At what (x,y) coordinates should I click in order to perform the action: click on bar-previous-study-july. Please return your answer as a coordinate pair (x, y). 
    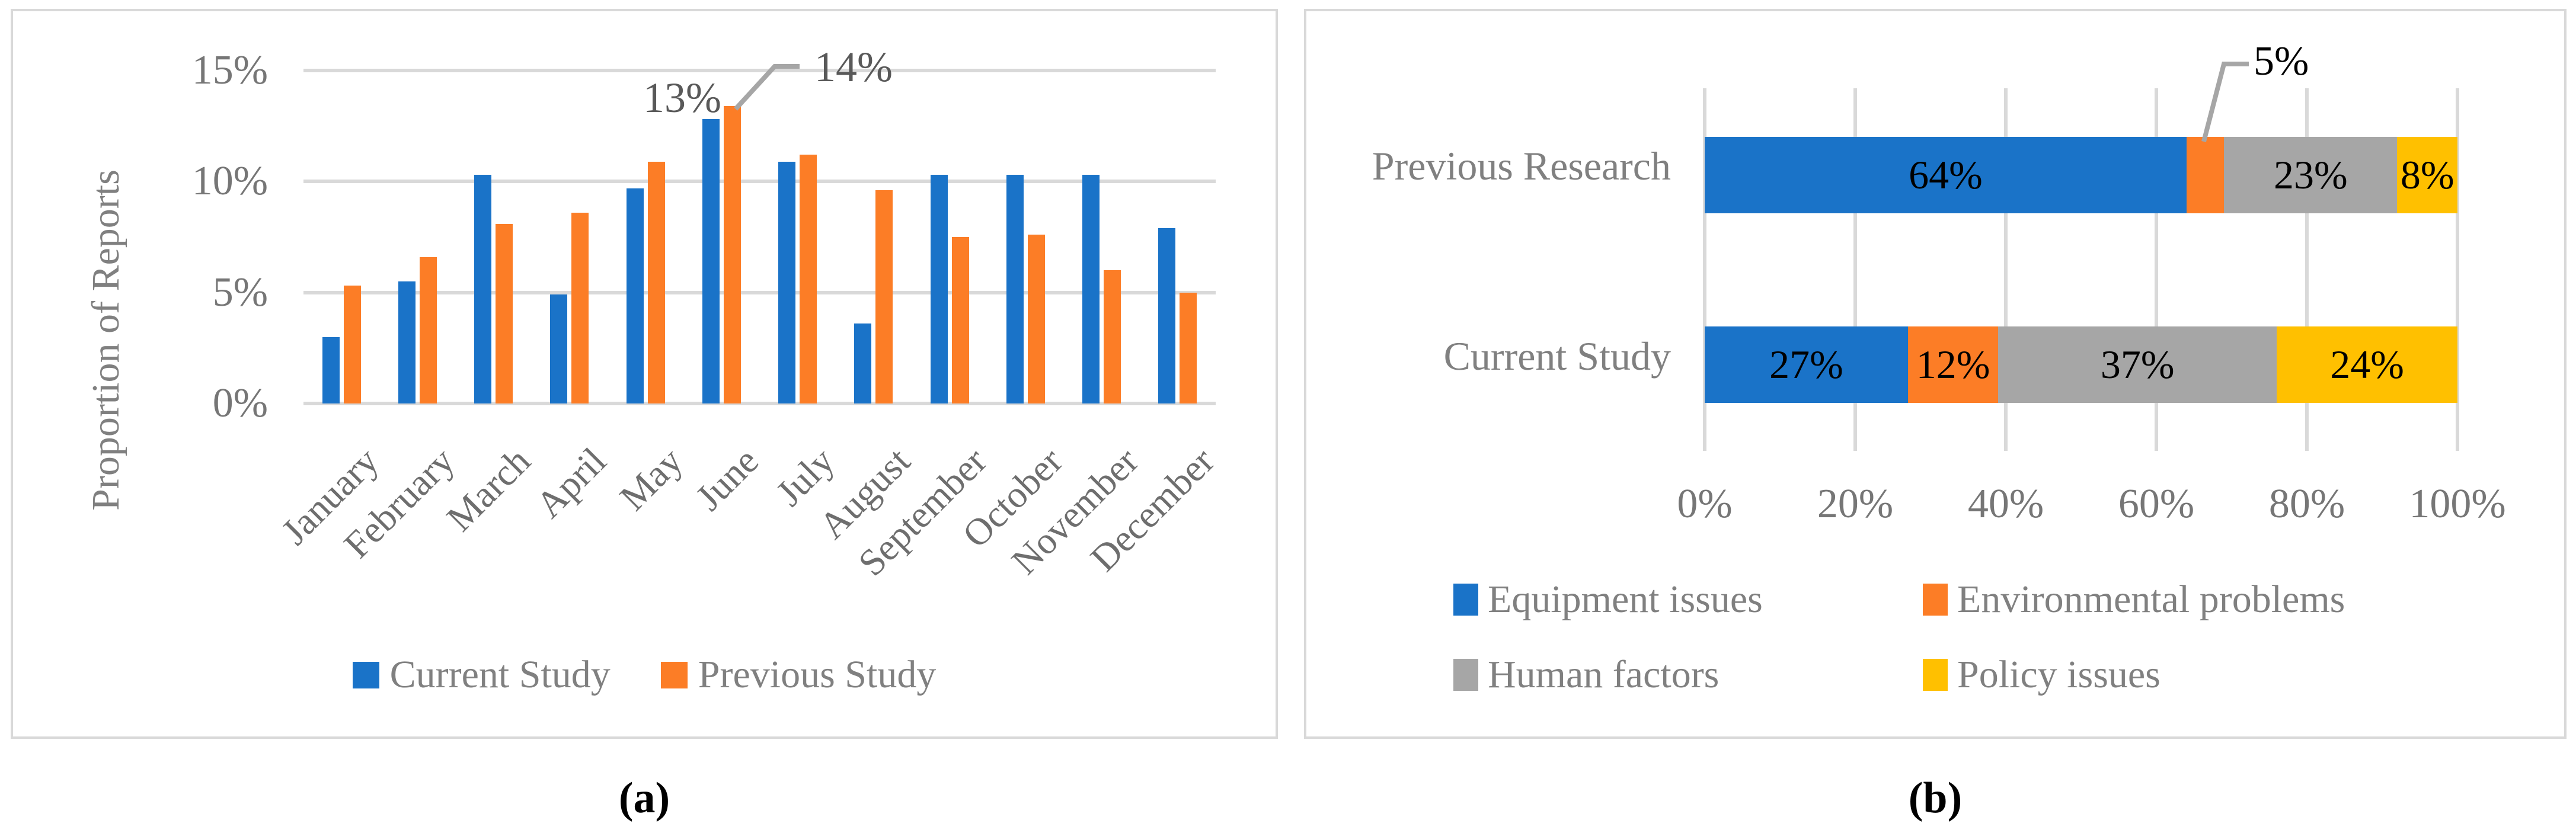
    Looking at the image, I should click on (808, 279).